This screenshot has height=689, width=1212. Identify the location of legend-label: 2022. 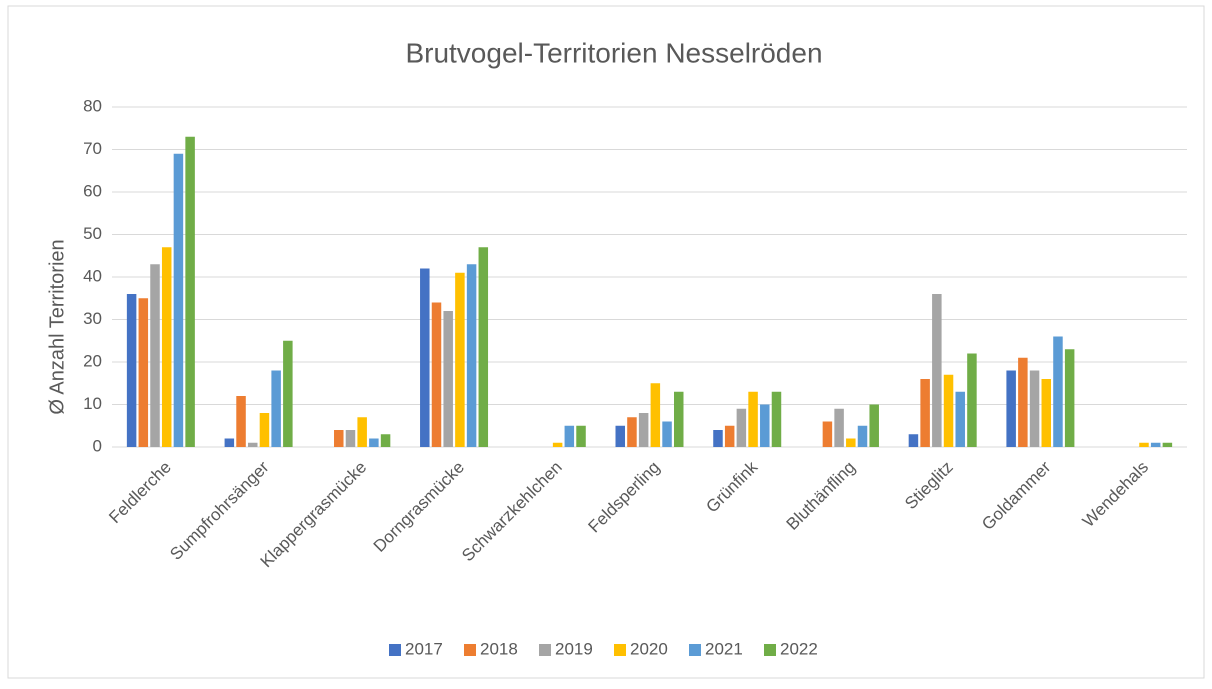
(799, 648).